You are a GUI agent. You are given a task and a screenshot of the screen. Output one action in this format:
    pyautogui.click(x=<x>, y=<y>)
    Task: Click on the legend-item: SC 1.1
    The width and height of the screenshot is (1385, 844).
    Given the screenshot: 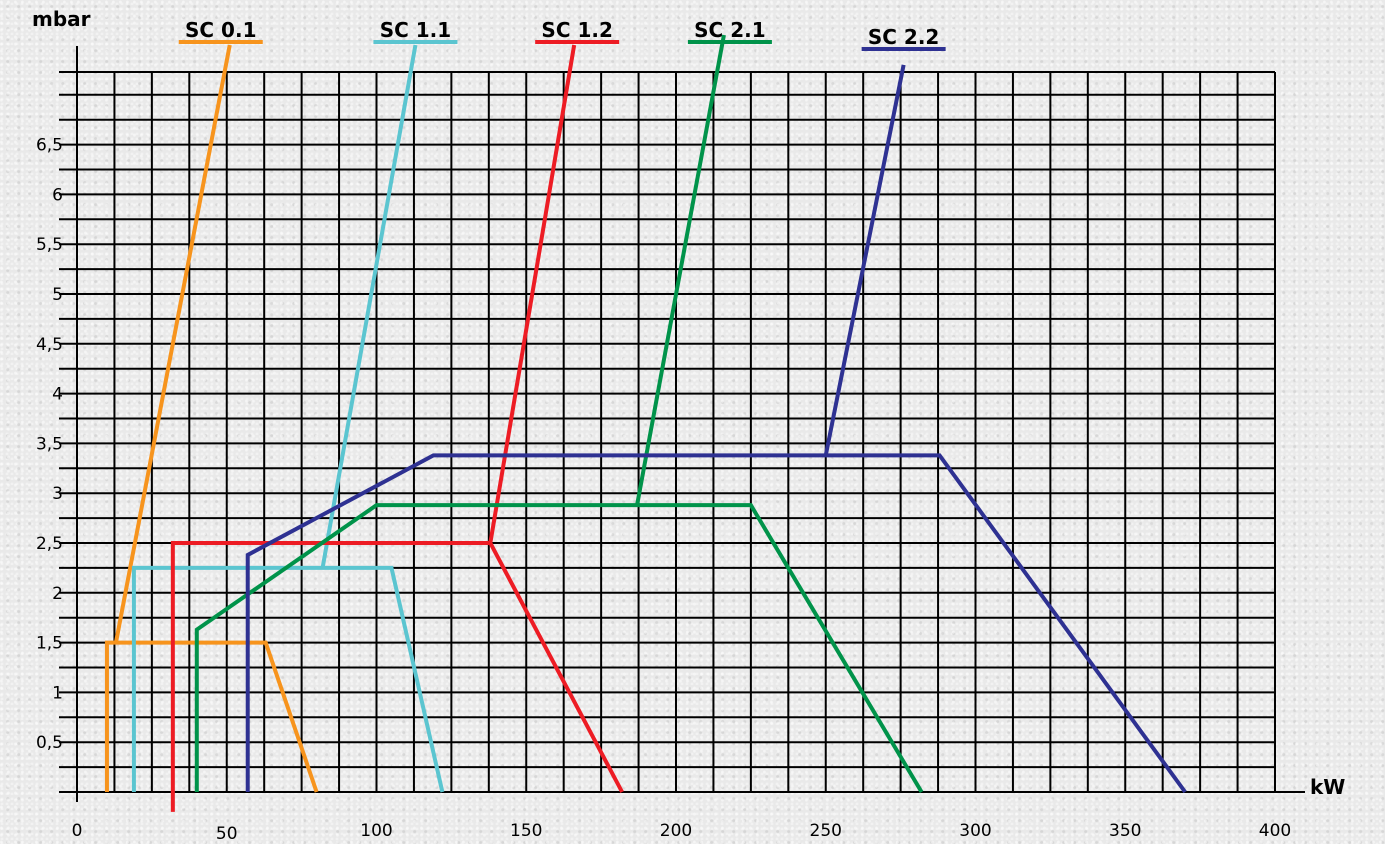 What is the action you would take?
    pyautogui.click(x=415, y=31)
    